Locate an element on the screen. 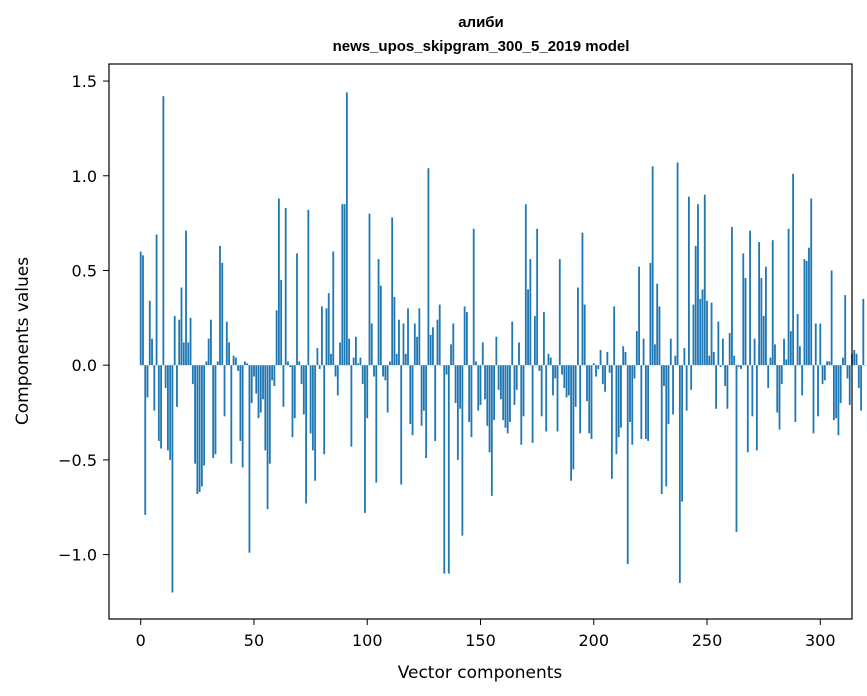 The height and width of the screenshot is (696, 867). y-axis: −1.0 −0.5 0.0 0.5 1.0 1.5 is located at coordinates (83, 318).